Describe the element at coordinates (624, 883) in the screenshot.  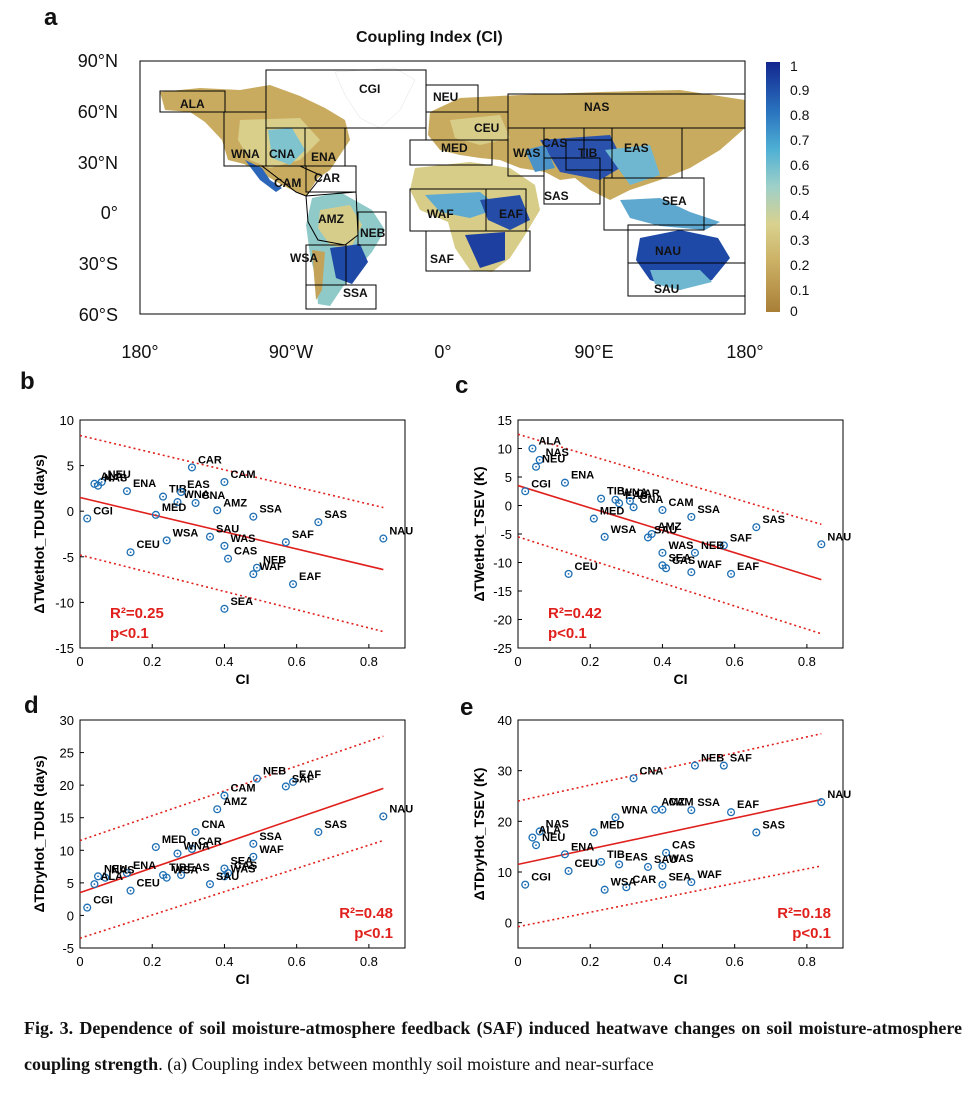
I see `data-point-label: WSA` at that location.